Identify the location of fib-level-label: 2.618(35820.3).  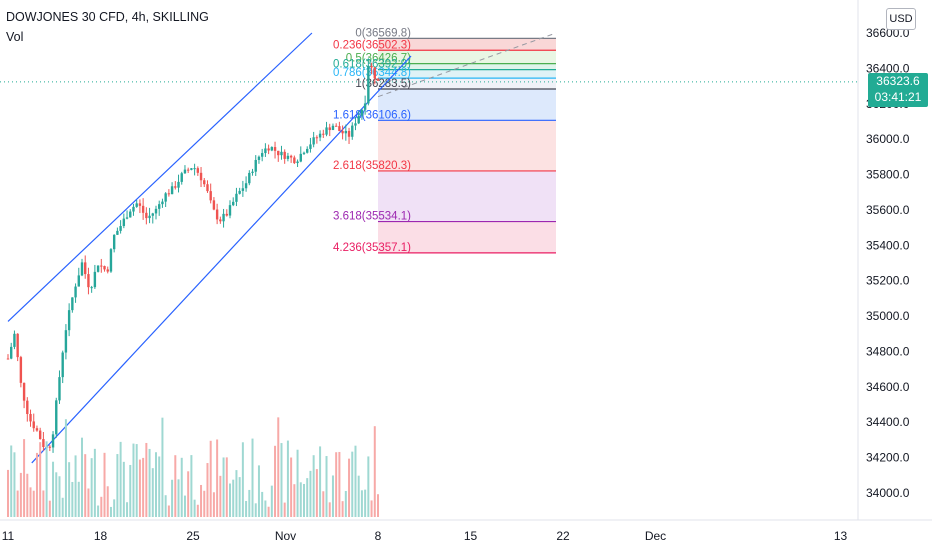
(372, 166).